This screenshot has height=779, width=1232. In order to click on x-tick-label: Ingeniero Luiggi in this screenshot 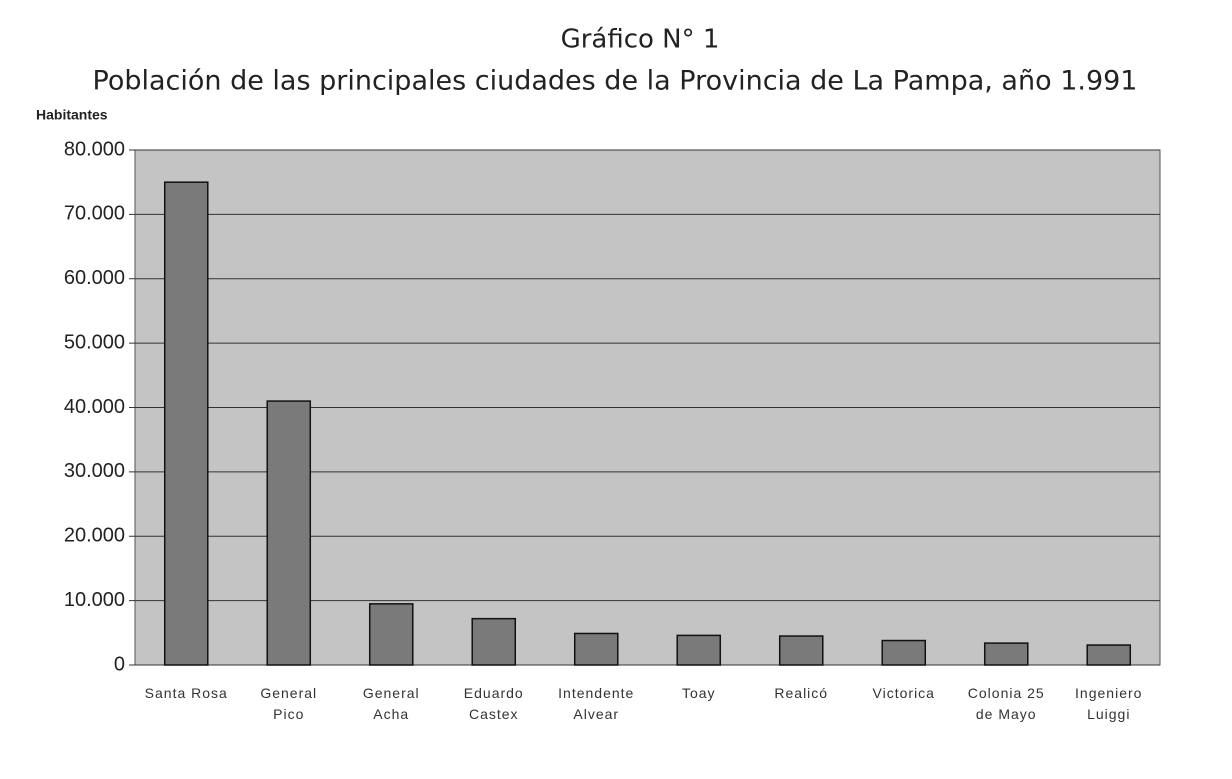, I will do `click(1109, 703)`.